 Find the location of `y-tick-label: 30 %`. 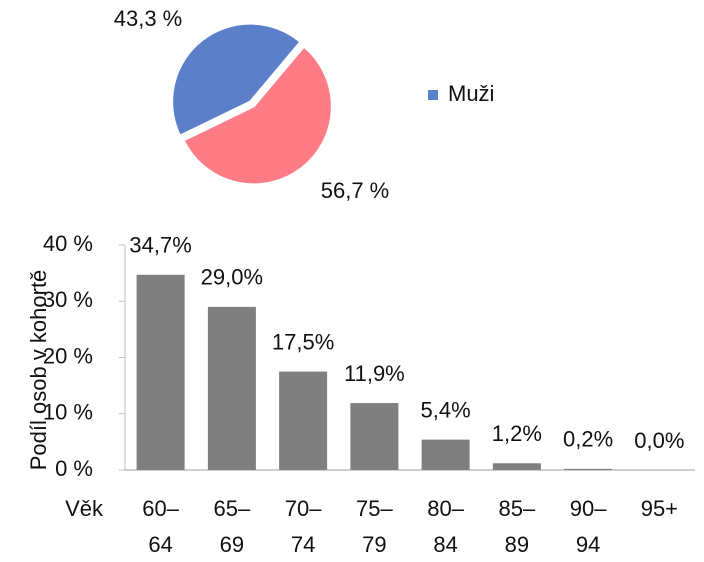

y-tick-label: 30 % is located at coordinates (68, 299).